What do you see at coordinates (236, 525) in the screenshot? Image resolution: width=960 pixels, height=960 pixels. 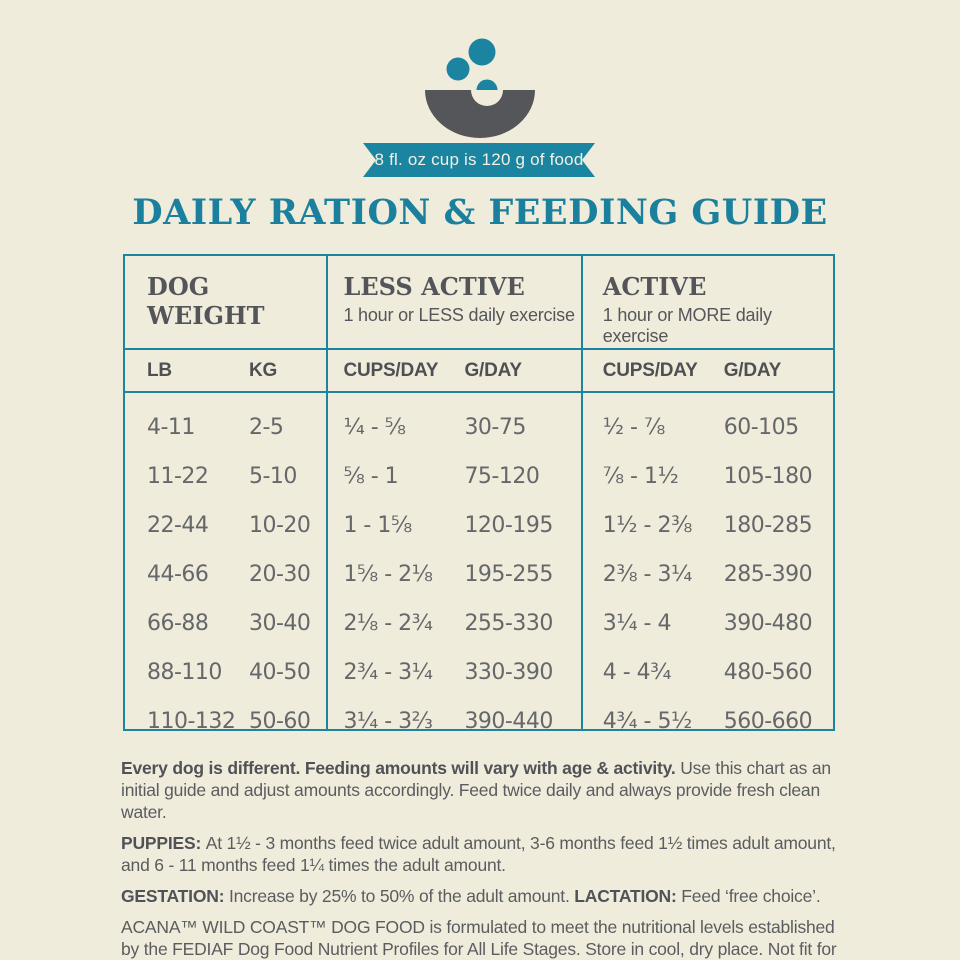 I see `table-row: 22-44 10-20` at bounding box center [236, 525].